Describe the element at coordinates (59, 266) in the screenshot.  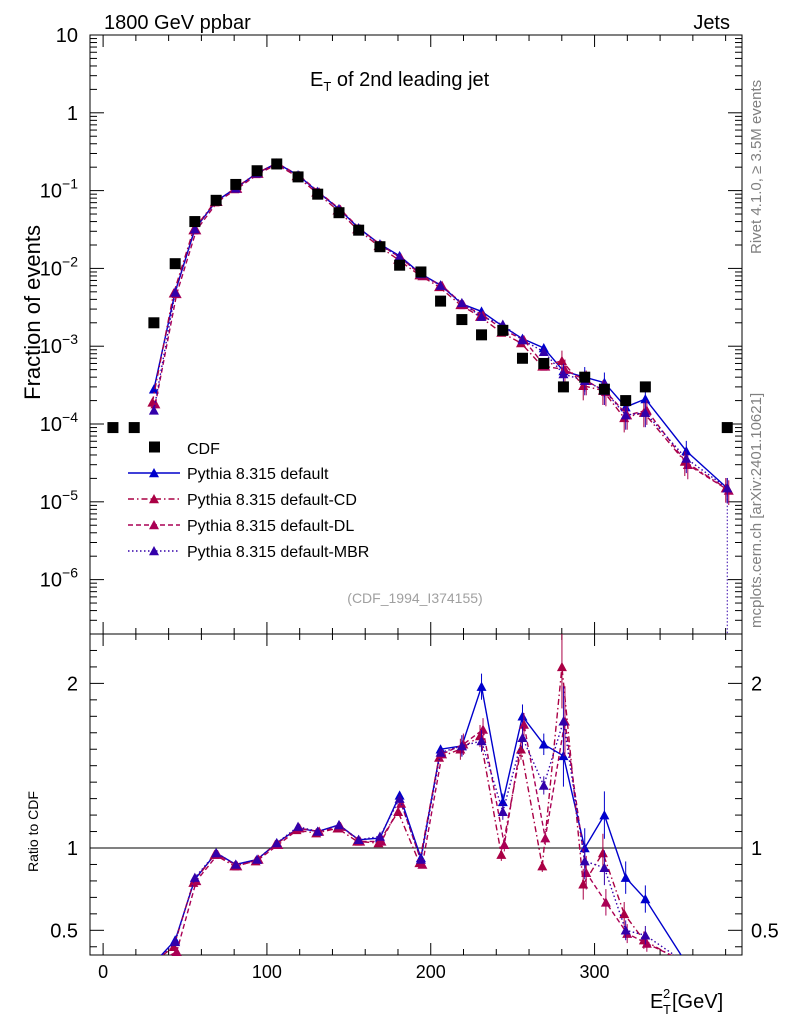
I see `y-tick-label: 10⁻²` at that location.